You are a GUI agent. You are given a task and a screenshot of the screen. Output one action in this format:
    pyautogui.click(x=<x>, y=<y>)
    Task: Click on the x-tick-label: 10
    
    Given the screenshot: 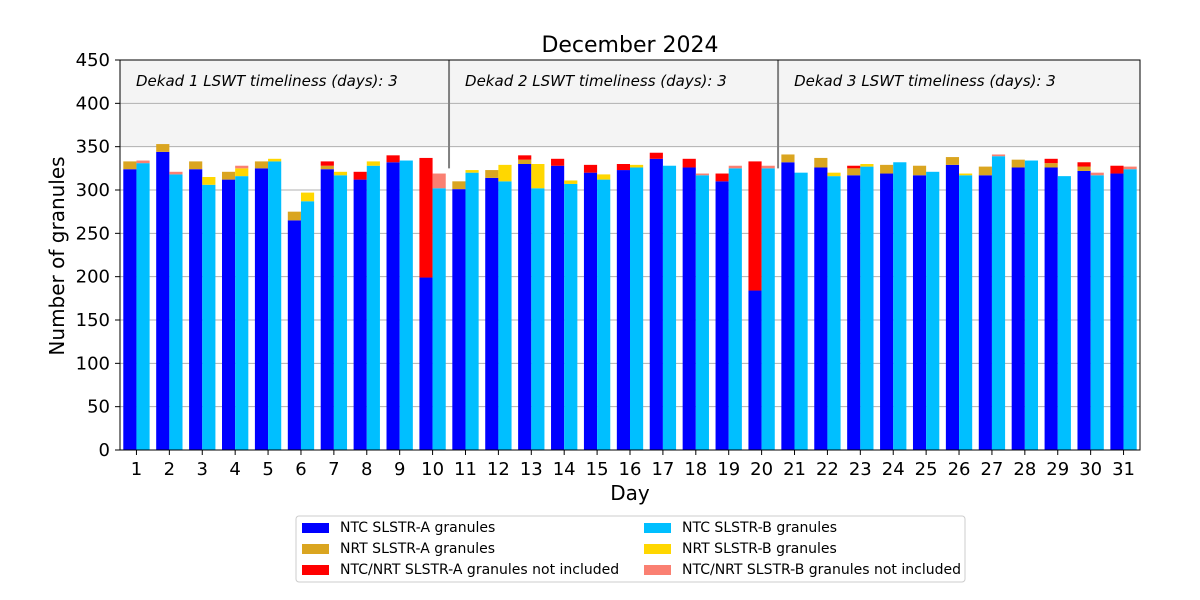 What is the action you would take?
    pyautogui.click(x=432, y=469)
    